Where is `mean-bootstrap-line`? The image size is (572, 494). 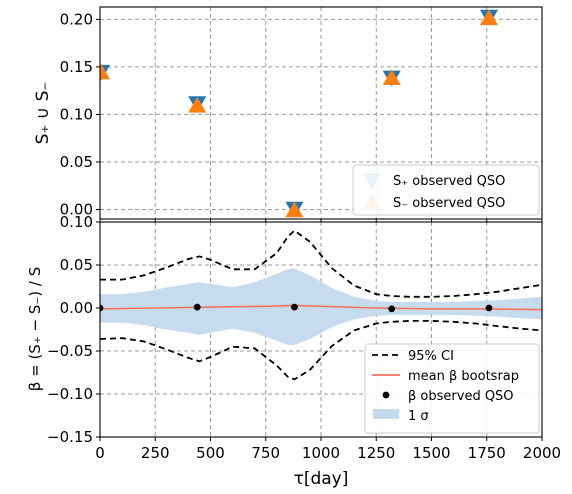
mean-bootstrap-line is located at coordinates (321, 307).